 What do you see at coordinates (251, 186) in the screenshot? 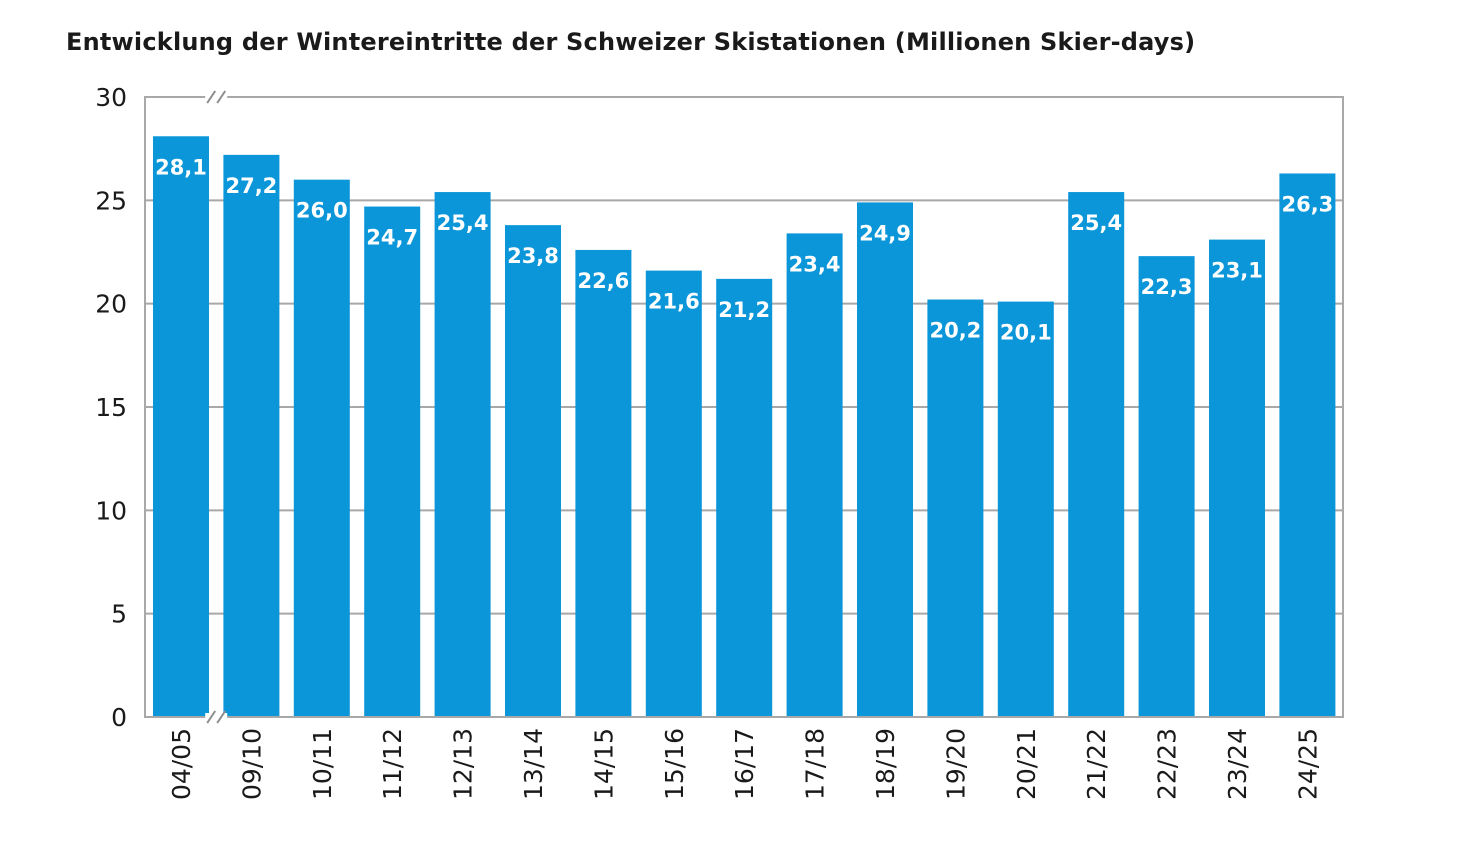
I see `data-label: 27,2` at bounding box center [251, 186].